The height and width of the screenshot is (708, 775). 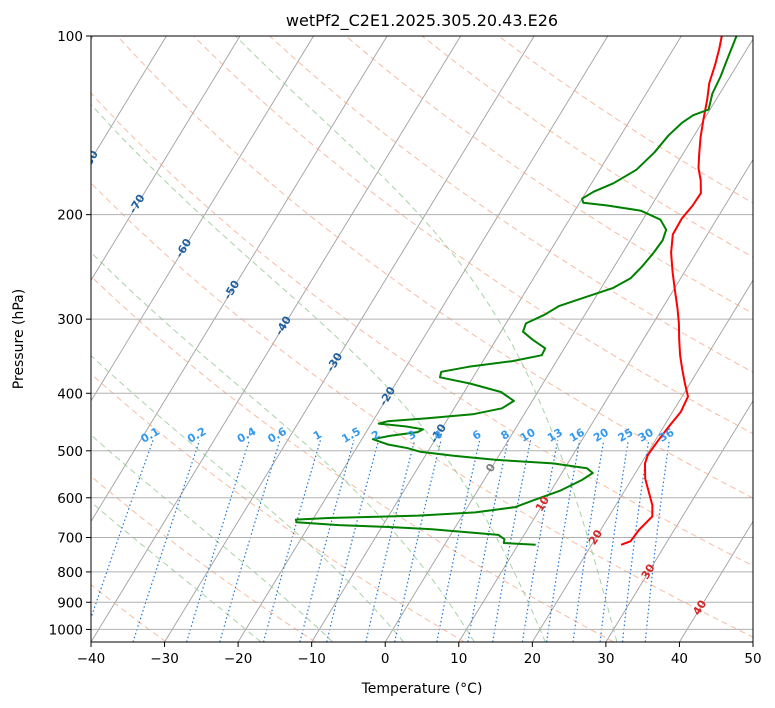 I want to click on y-tick-label: 1000, so click(x=66, y=630).